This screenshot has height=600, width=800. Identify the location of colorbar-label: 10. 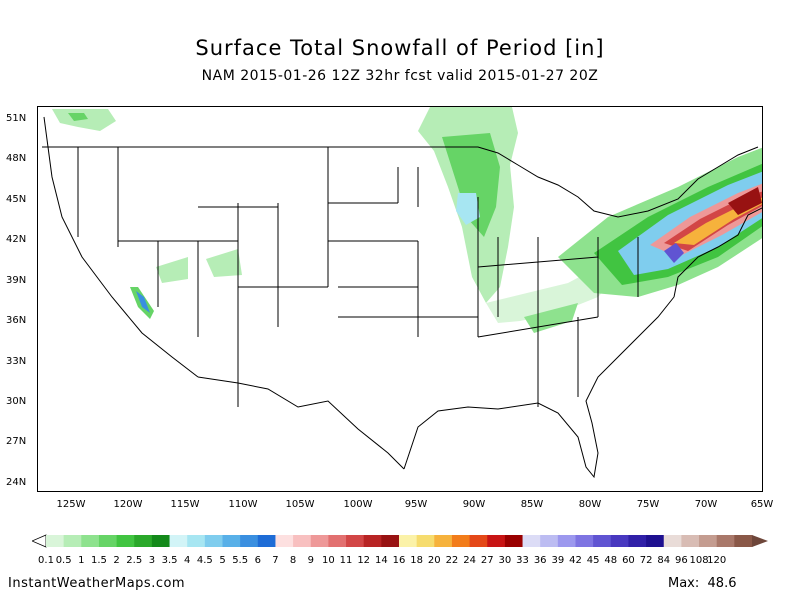
(328, 560).